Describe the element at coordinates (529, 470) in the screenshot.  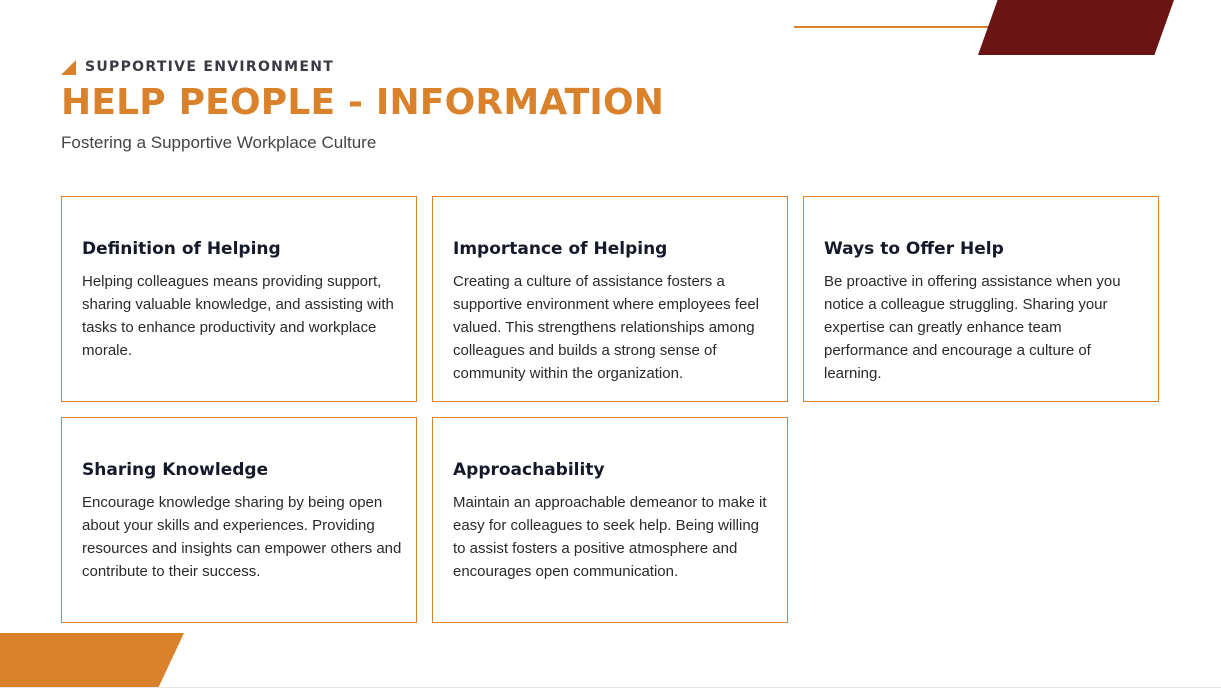
I see `card-title: Approachability` at that location.